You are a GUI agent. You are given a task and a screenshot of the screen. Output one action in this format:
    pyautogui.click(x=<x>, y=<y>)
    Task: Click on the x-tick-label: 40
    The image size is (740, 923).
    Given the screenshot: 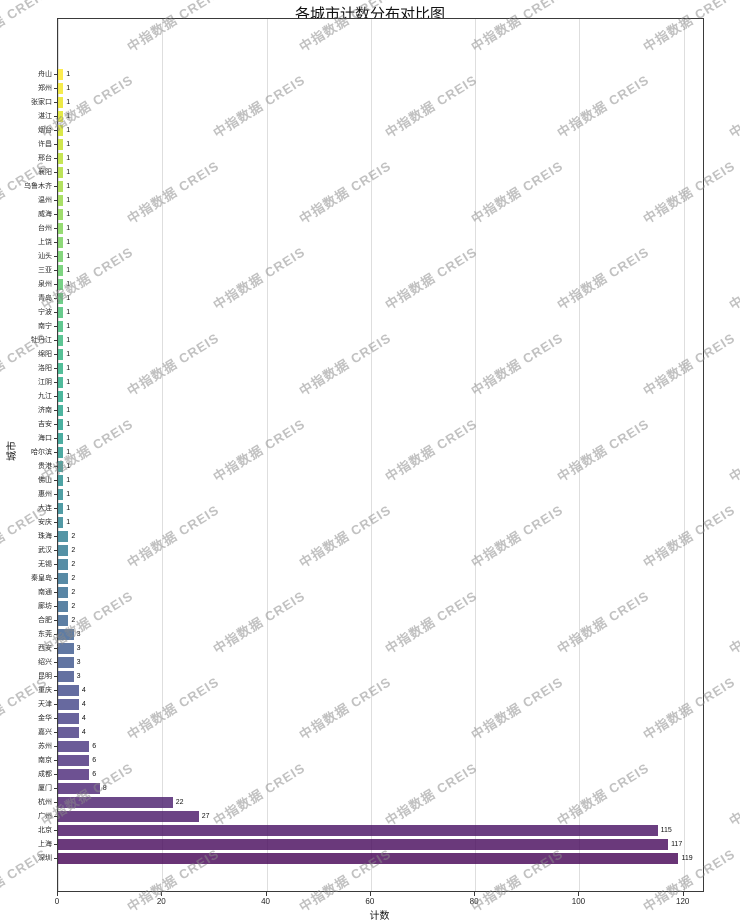 What is the action you would take?
    pyautogui.click(x=266, y=901)
    